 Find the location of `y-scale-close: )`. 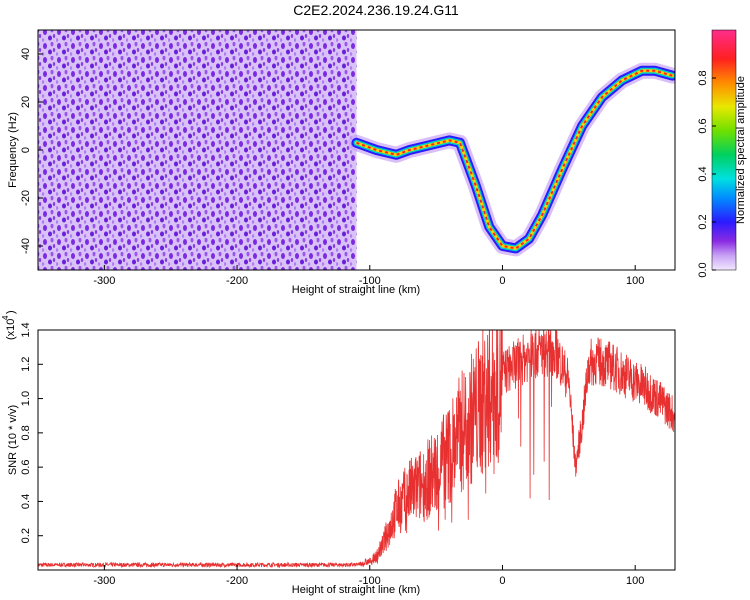

y-scale-close: ) is located at coordinates (11, 312).